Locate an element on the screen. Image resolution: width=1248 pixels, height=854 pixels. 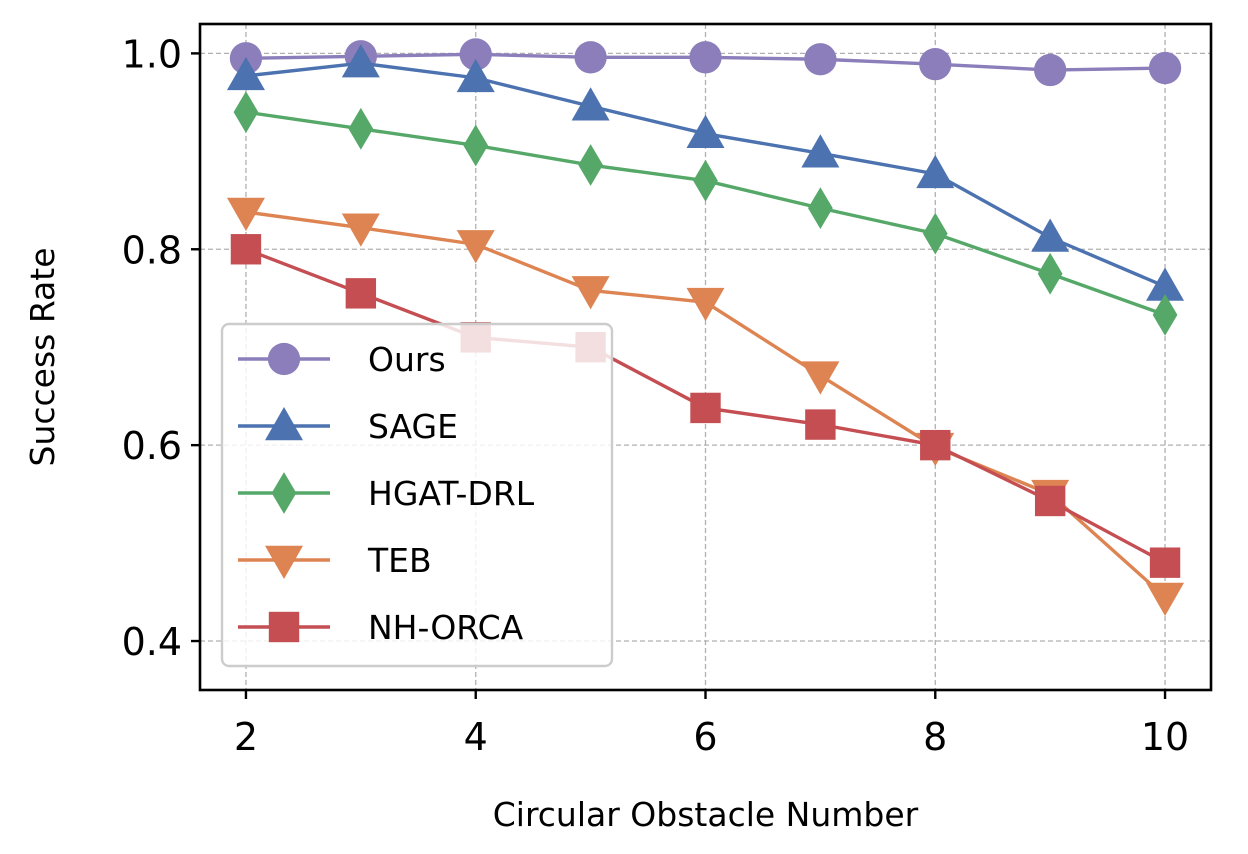
x-tick-label: 4 is located at coordinates (476, 737).